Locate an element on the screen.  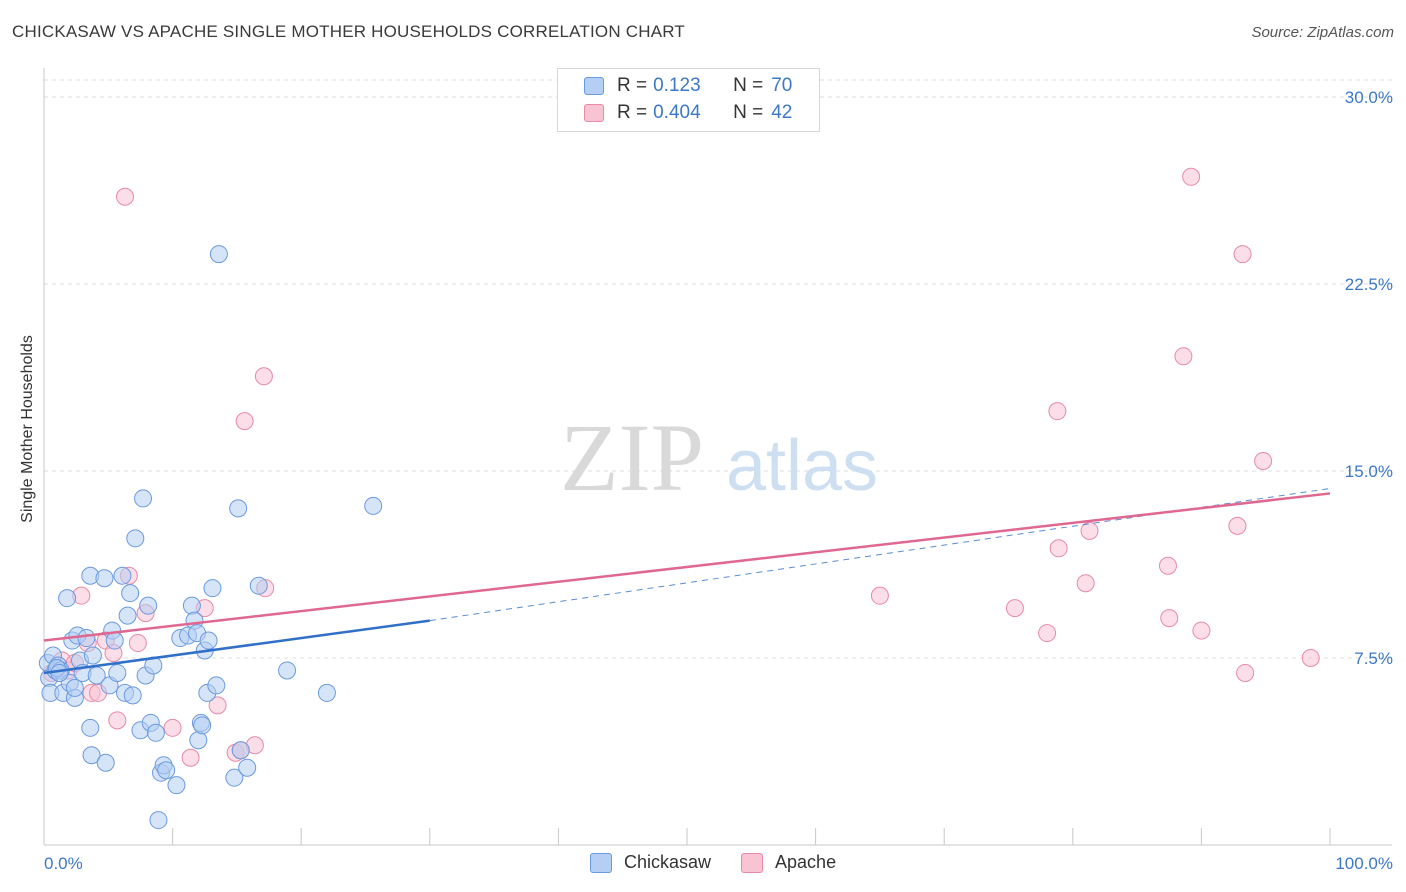
n-value: 70 is located at coordinates (782, 85).